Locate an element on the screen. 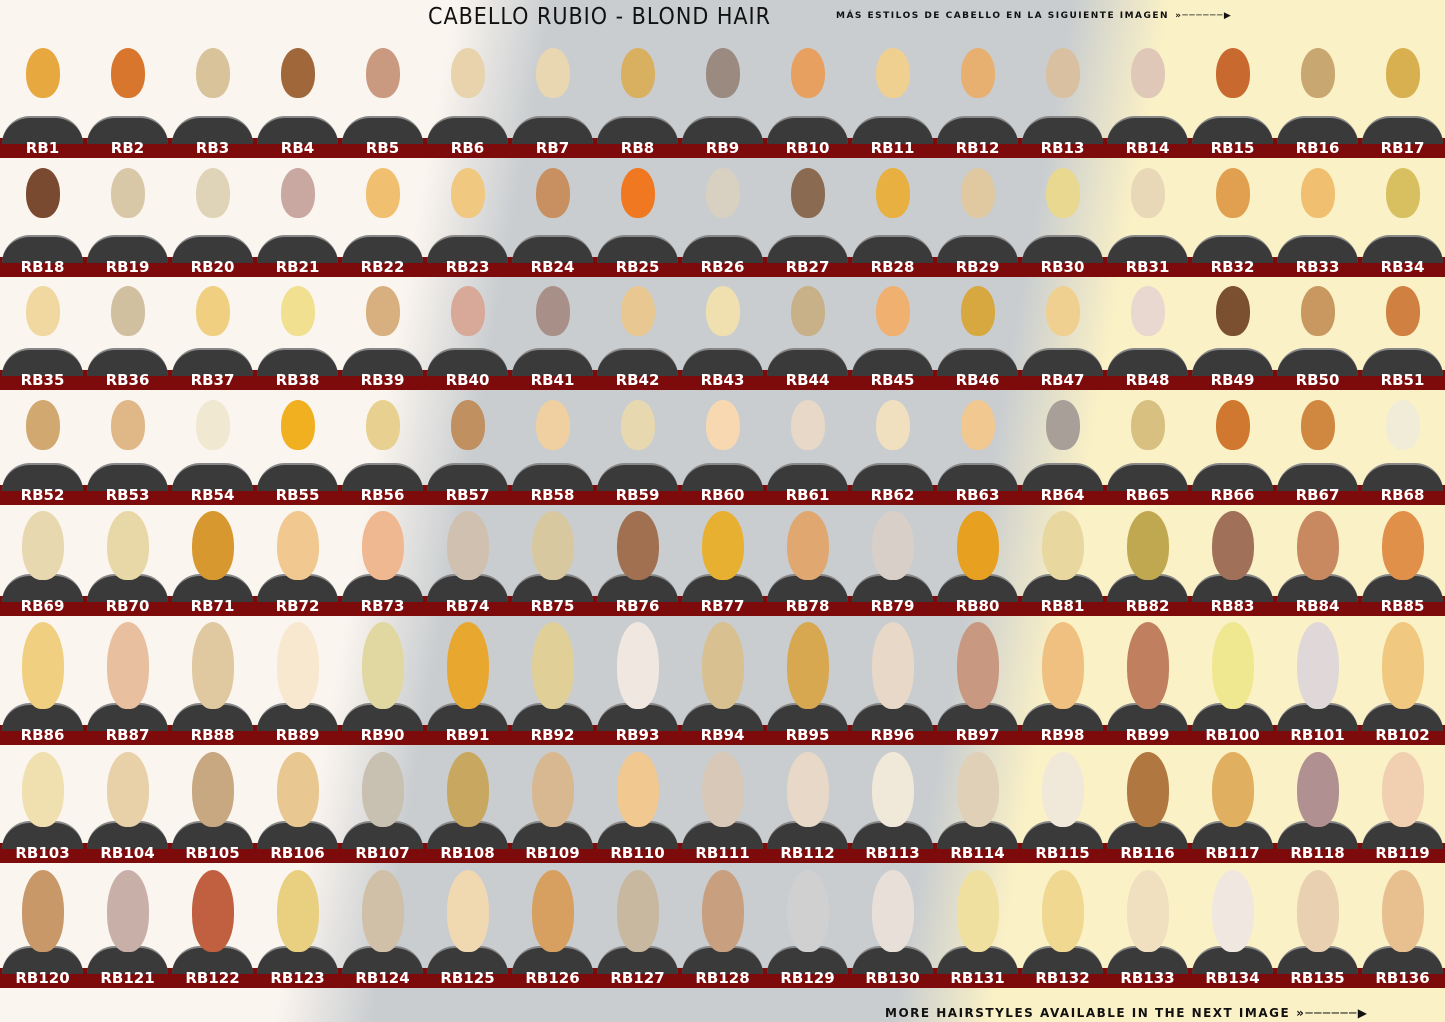  hairstyle-code: RB98 is located at coordinates (1062, 735).